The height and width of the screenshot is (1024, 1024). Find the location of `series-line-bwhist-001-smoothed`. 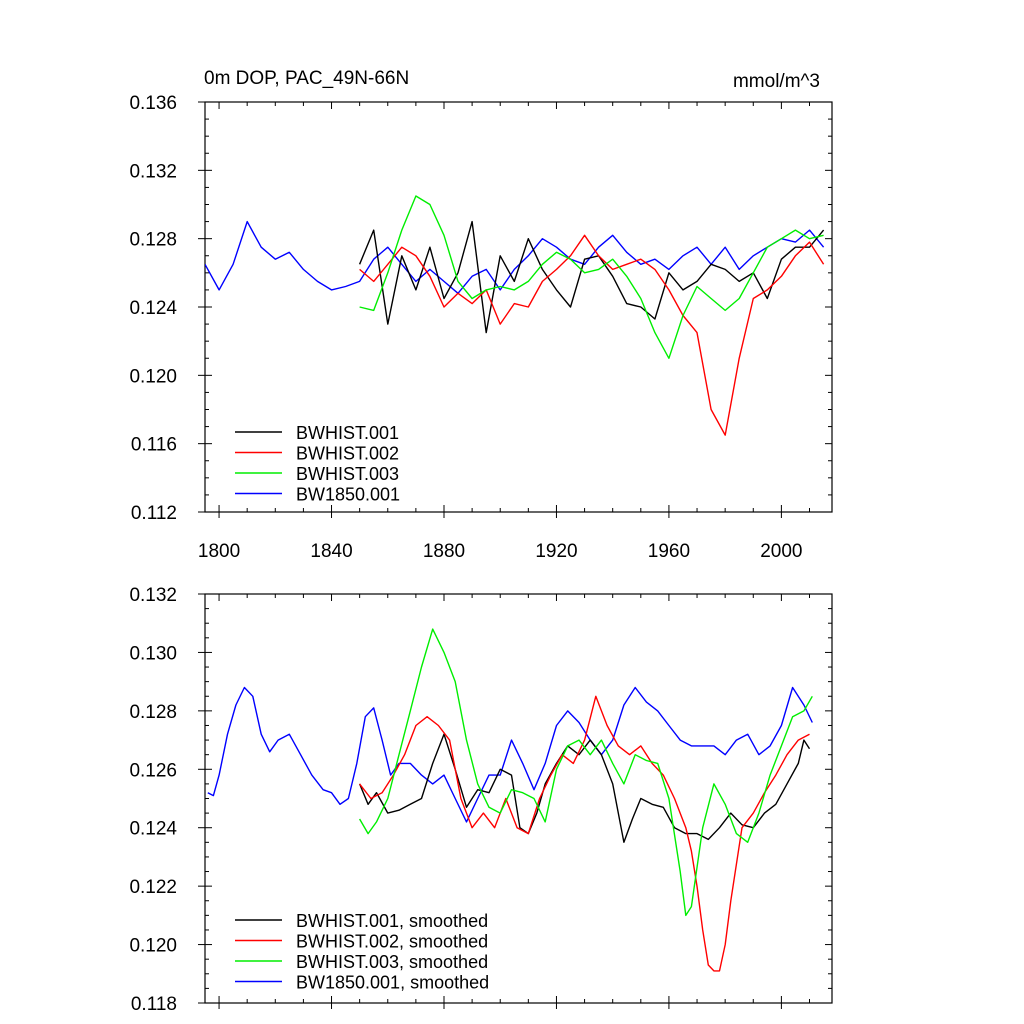

series-line-bwhist-001-smoothed is located at coordinates (584, 788).